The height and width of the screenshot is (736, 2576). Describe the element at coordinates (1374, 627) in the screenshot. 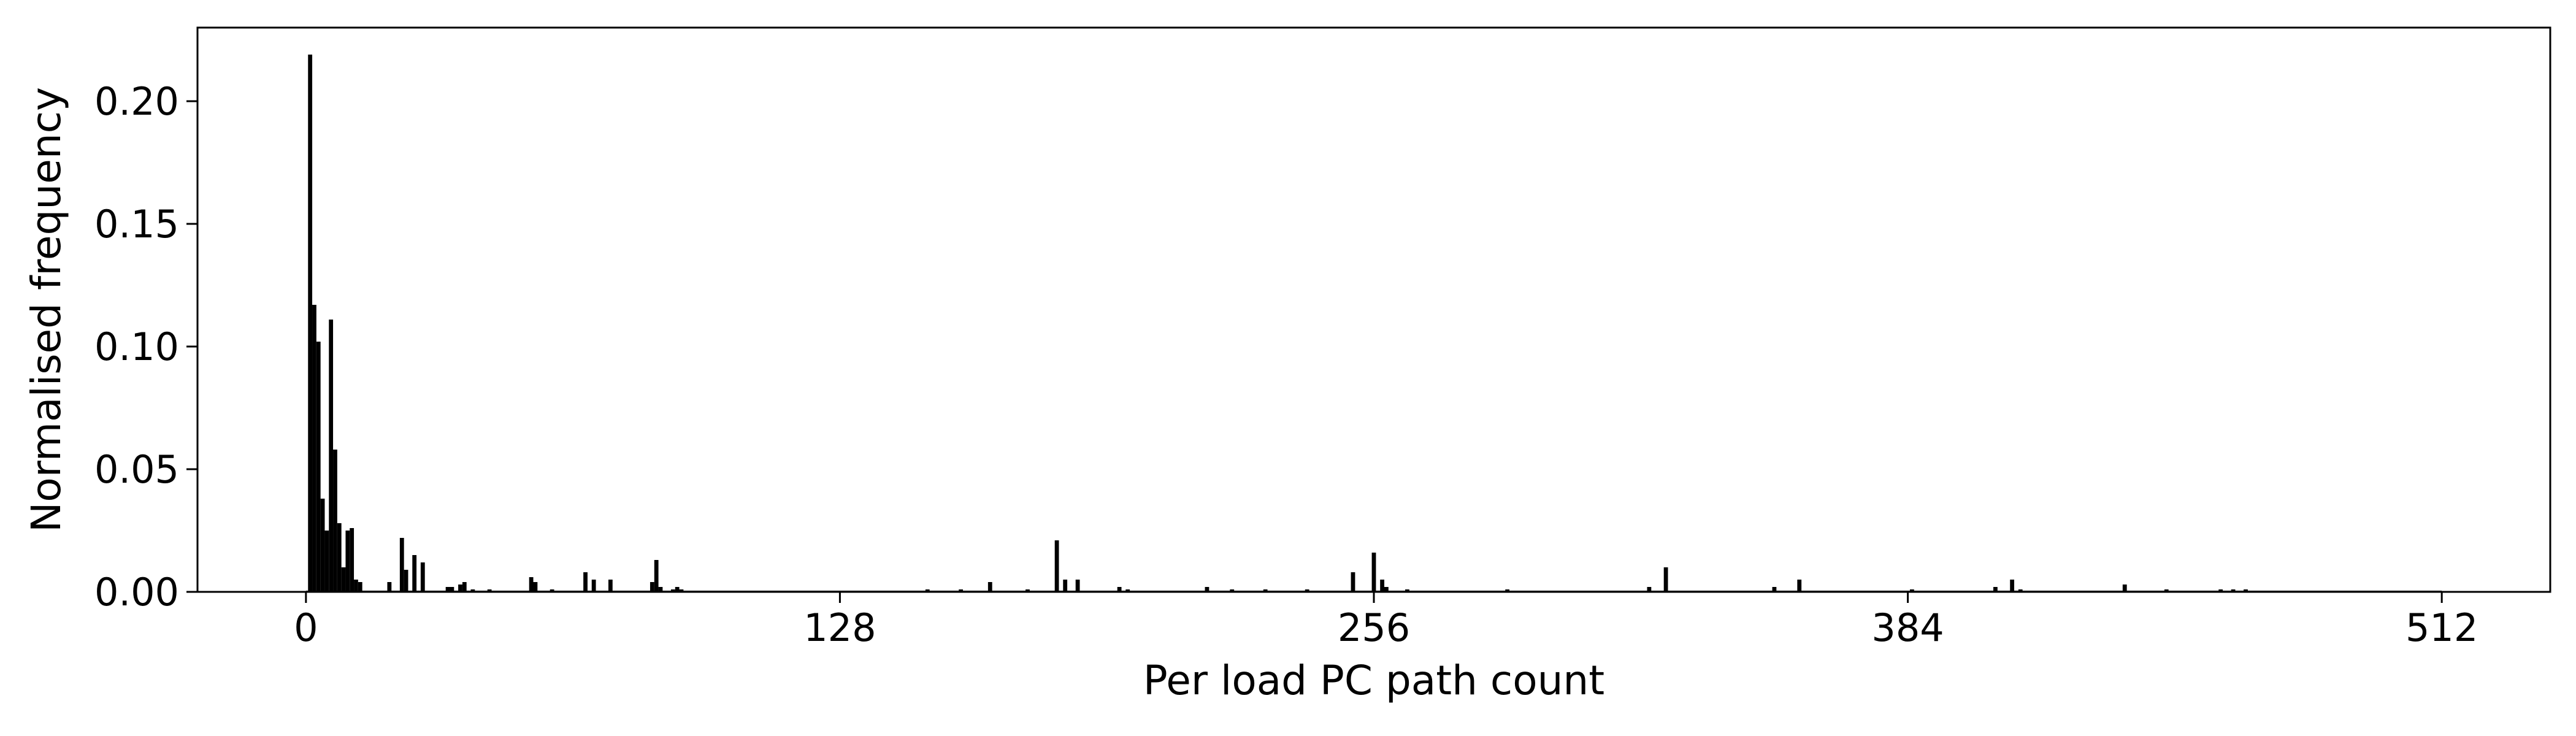

I see `x-tick-label: 256` at that location.